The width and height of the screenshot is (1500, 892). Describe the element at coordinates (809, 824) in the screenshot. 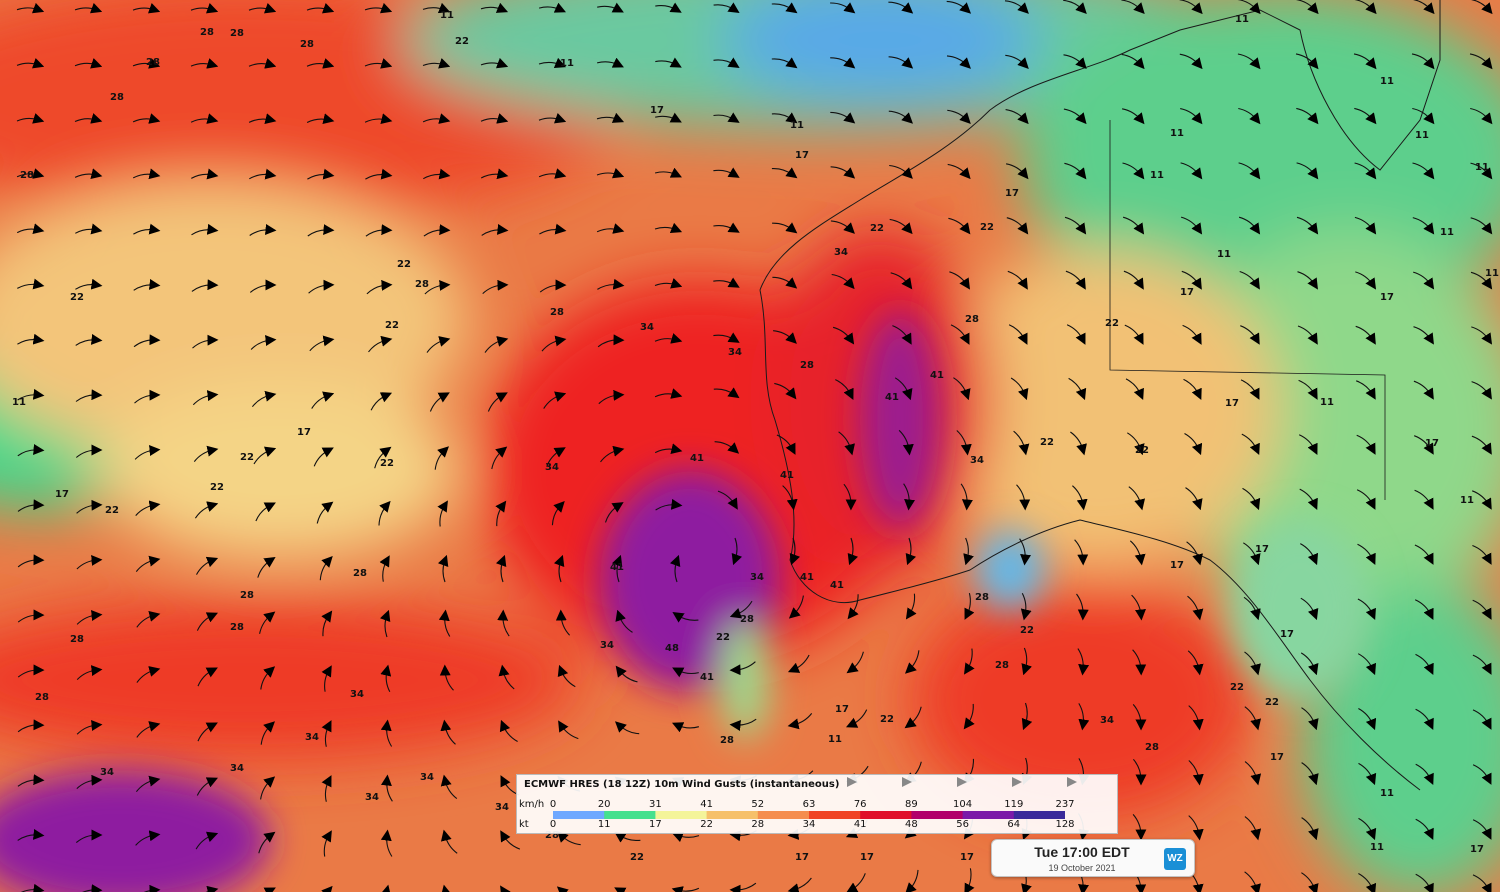

I see `legend-kt-tick: 34` at that location.